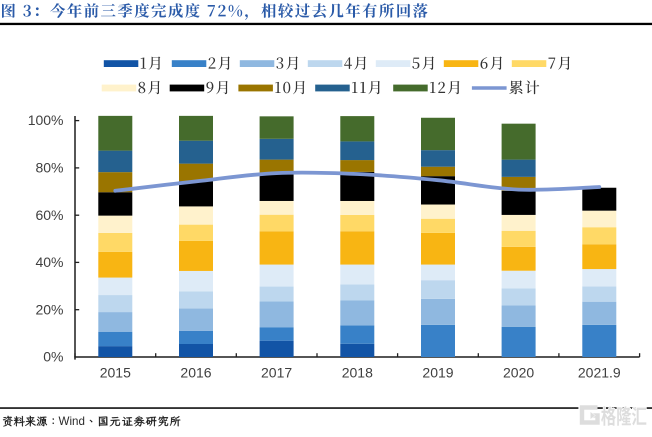 The height and width of the screenshot is (437, 652). What do you see at coordinates (437, 373) in the screenshot?
I see `svg-text: 2019` at bounding box center [437, 373].